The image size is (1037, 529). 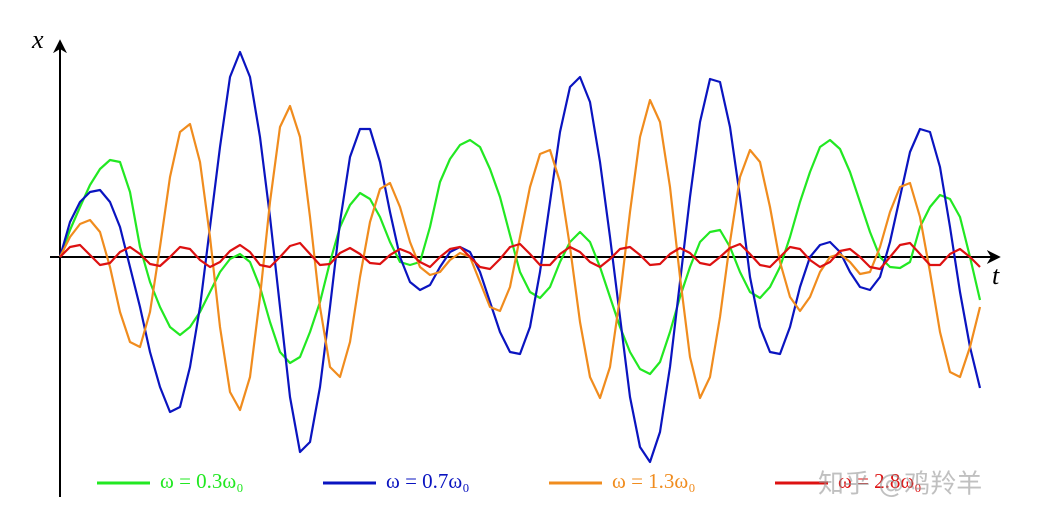 What do you see at coordinates (37, 39) in the screenshot?
I see `y-axis-label: x` at bounding box center [37, 39].